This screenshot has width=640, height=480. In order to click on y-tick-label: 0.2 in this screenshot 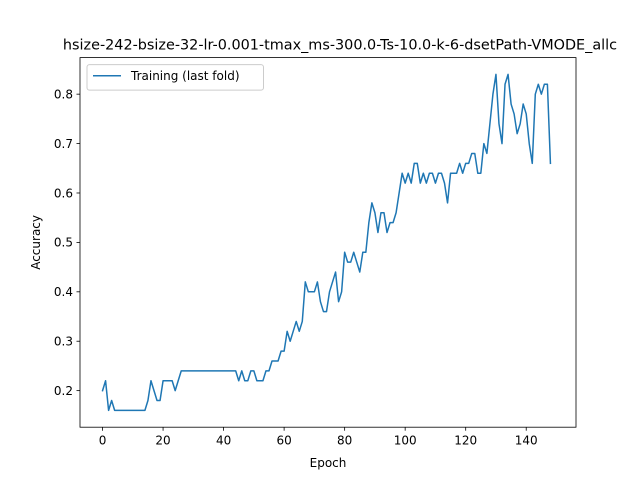, I will do `click(63, 391)`.